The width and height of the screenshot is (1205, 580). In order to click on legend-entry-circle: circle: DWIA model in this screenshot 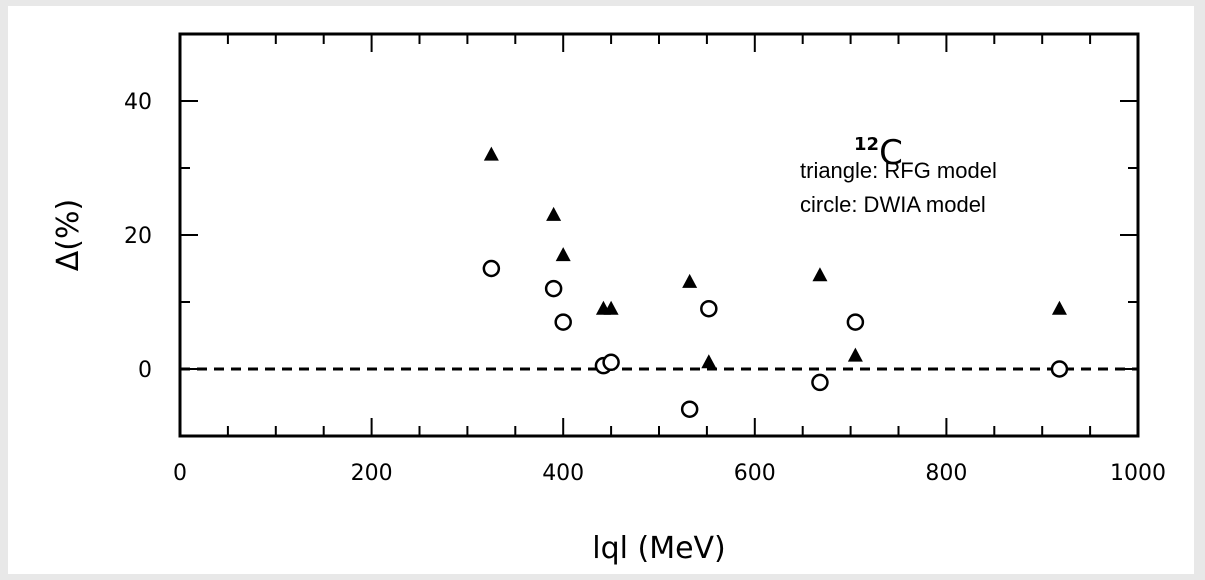, I will do `click(893, 204)`.